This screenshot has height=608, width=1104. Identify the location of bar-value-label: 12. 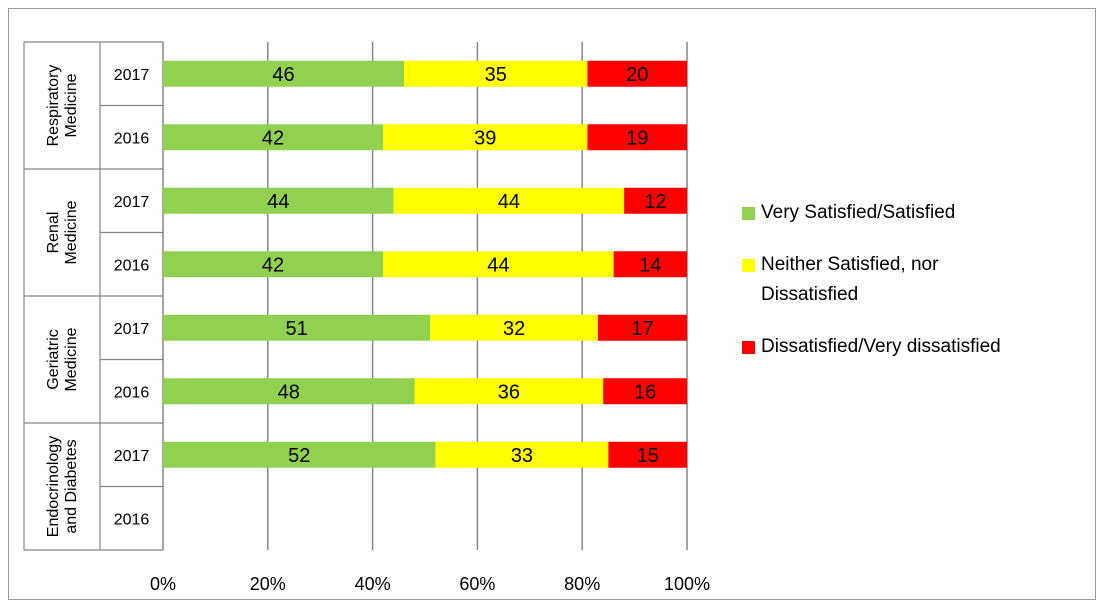
(655, 202).